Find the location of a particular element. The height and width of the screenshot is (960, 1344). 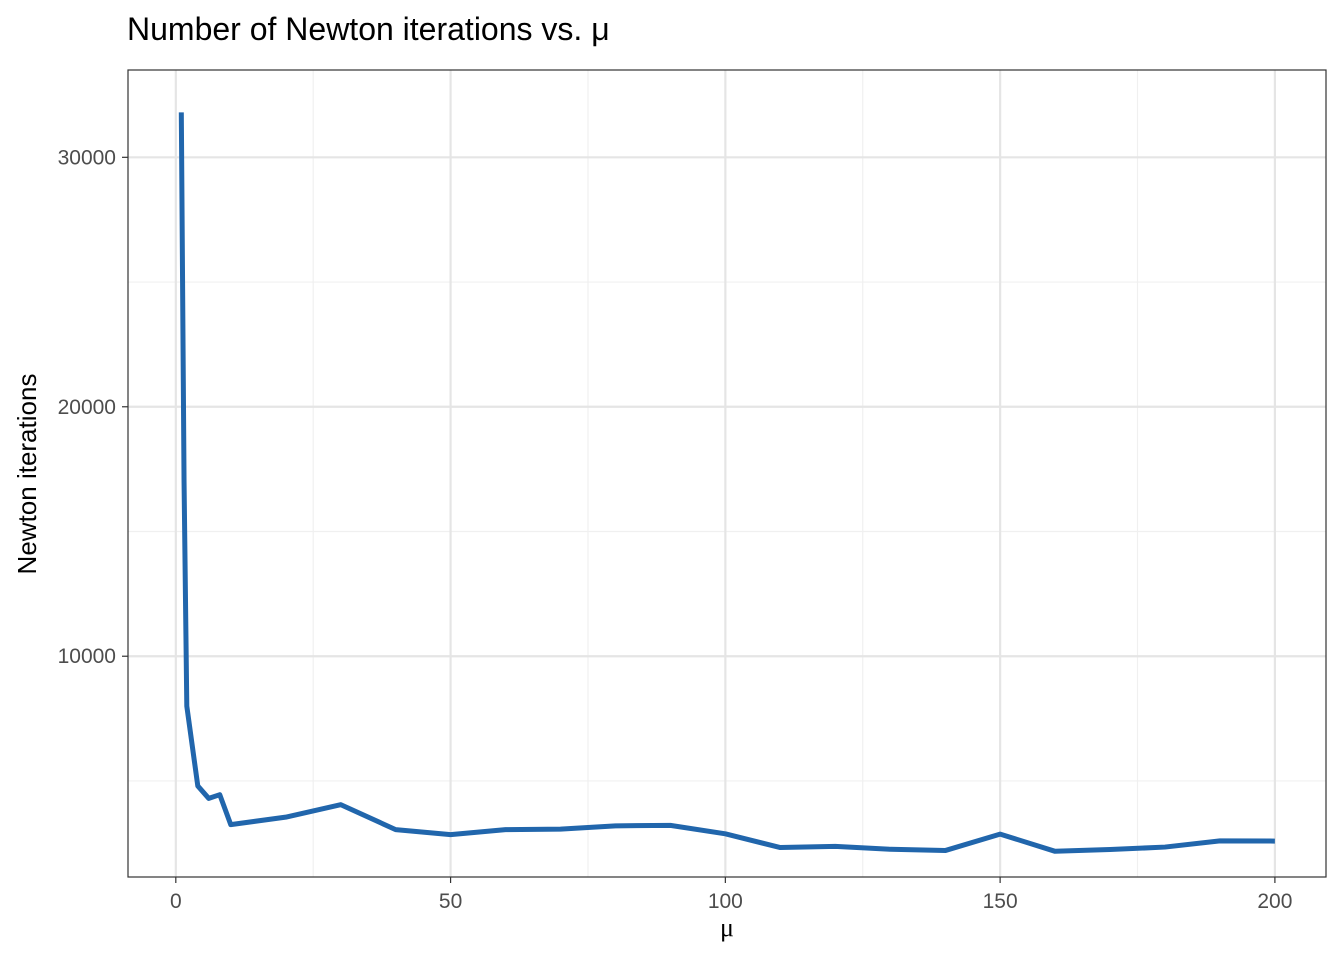

y-tick-label: 10000 is located at coordinates (87, 656).